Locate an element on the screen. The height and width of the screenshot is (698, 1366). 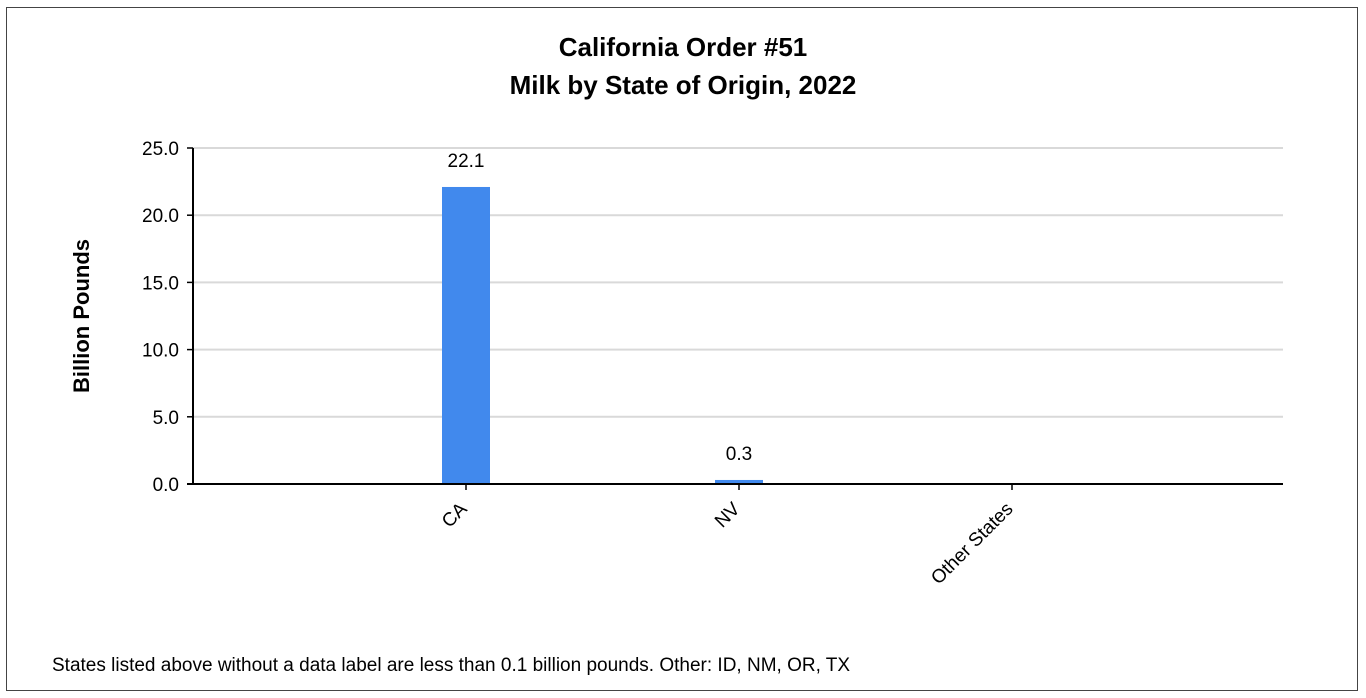
data-label: 0.3 is located at coordinates (739, 454).